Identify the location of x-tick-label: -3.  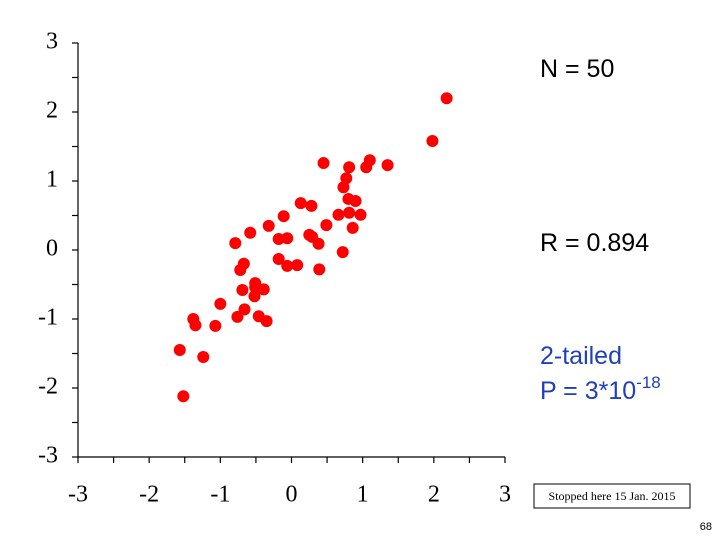
(78, 495).